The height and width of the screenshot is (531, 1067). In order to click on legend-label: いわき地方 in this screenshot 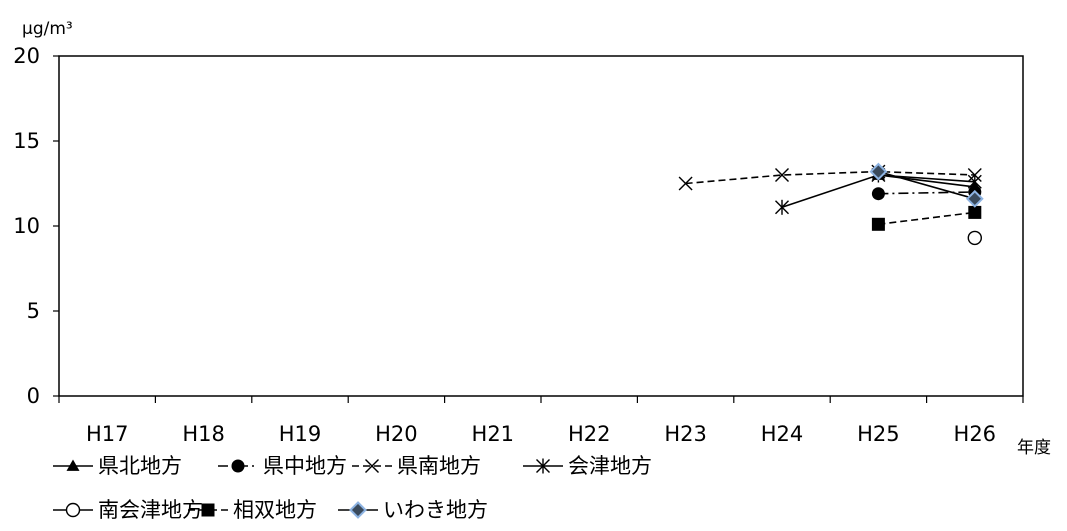, I will do `click(435, 510)`.